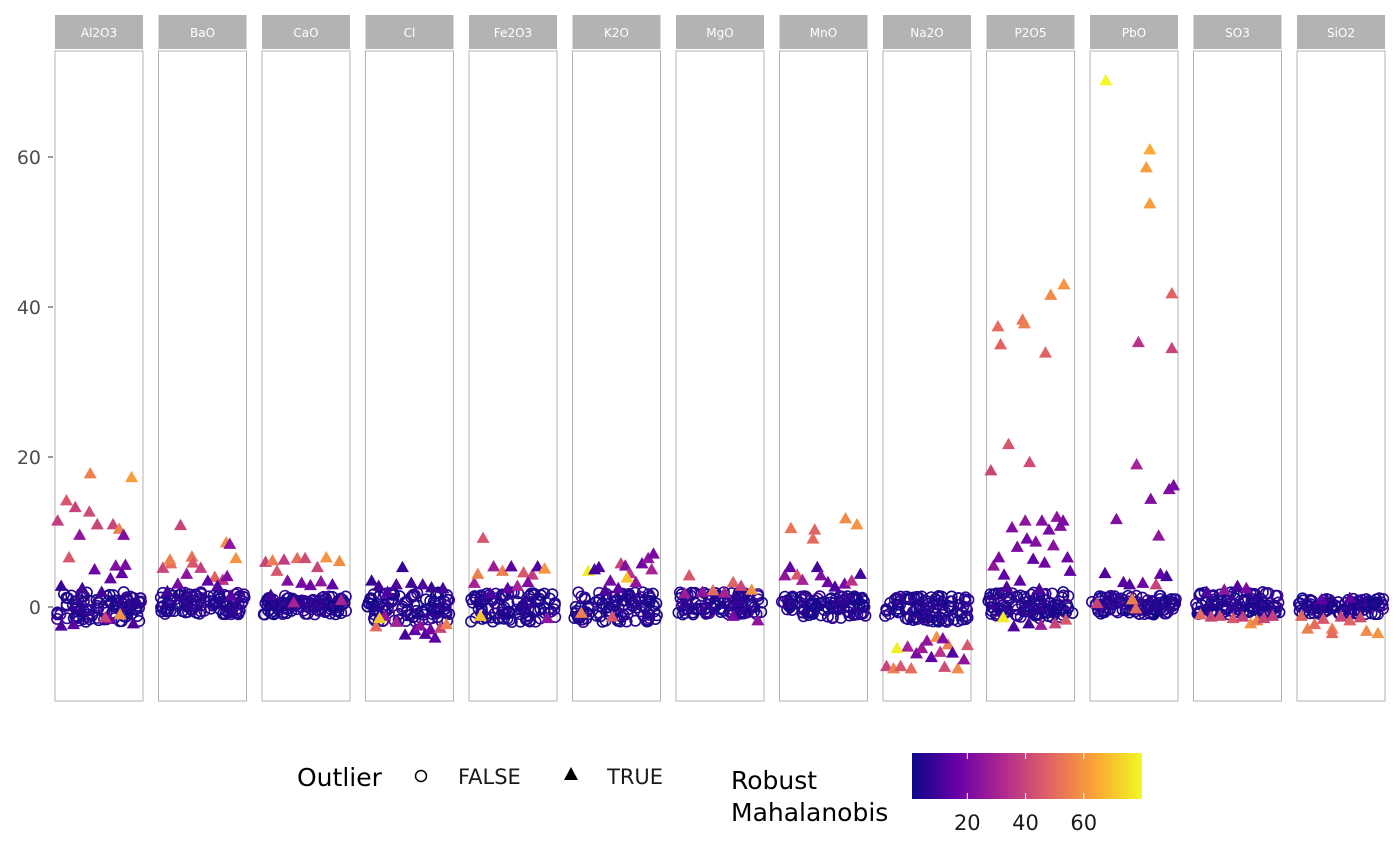  Describe the element at coordinates (408, 358) in the screenshot. I see `facet-cl: Cl` at that location.